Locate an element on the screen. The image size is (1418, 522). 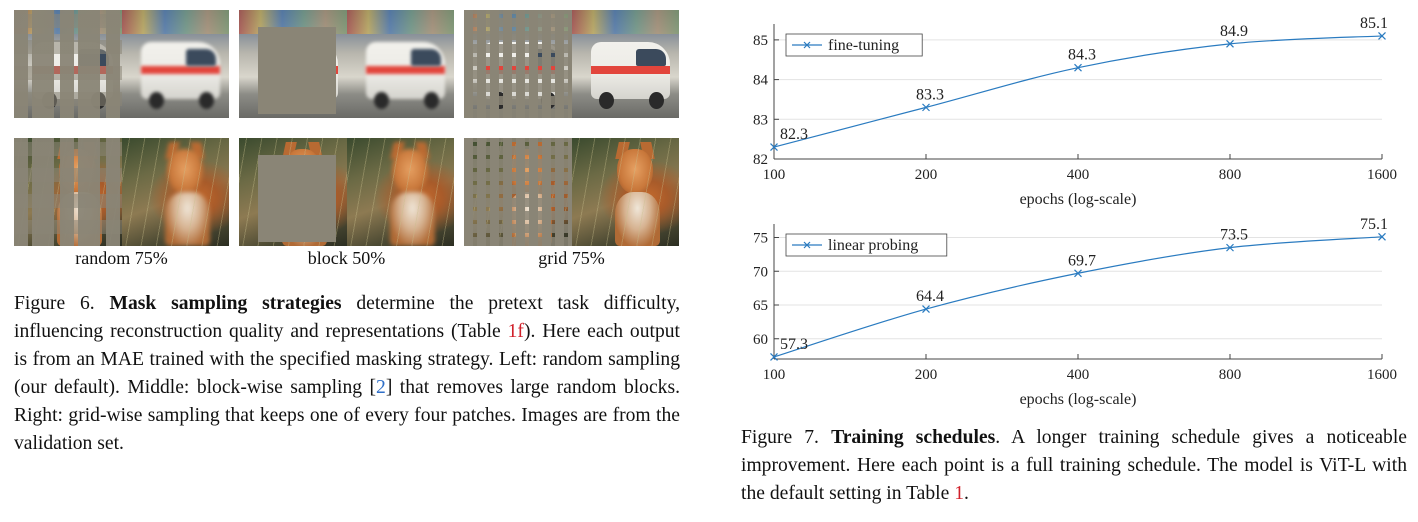
fox-grid-pair is located at coordinates (571, 192).